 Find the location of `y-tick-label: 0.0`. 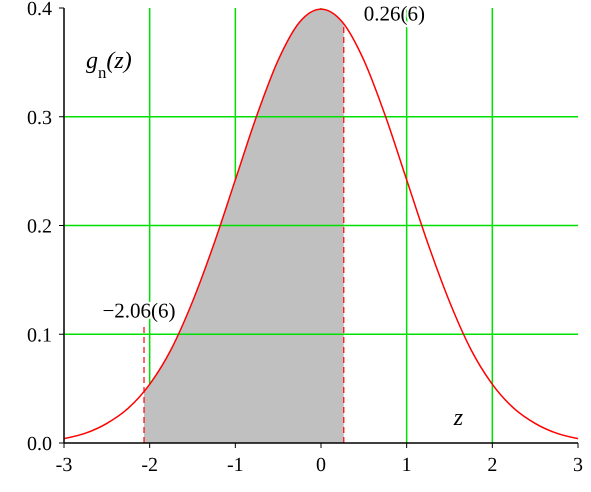

y-tick-label: 0.0 is located at coordinates (39, 444).